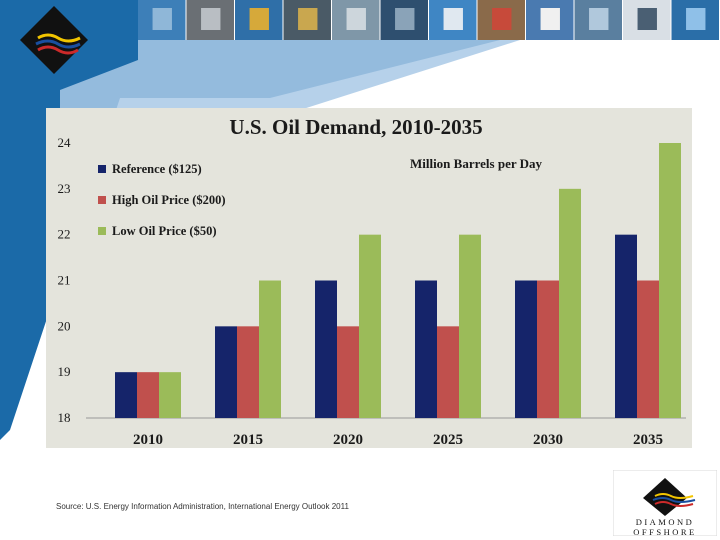 The height and width of the screenshot is (540, 720). Describe the element at coordinates (64, 417) in the screenshot. I see `y-tick-label: 18` at that location.